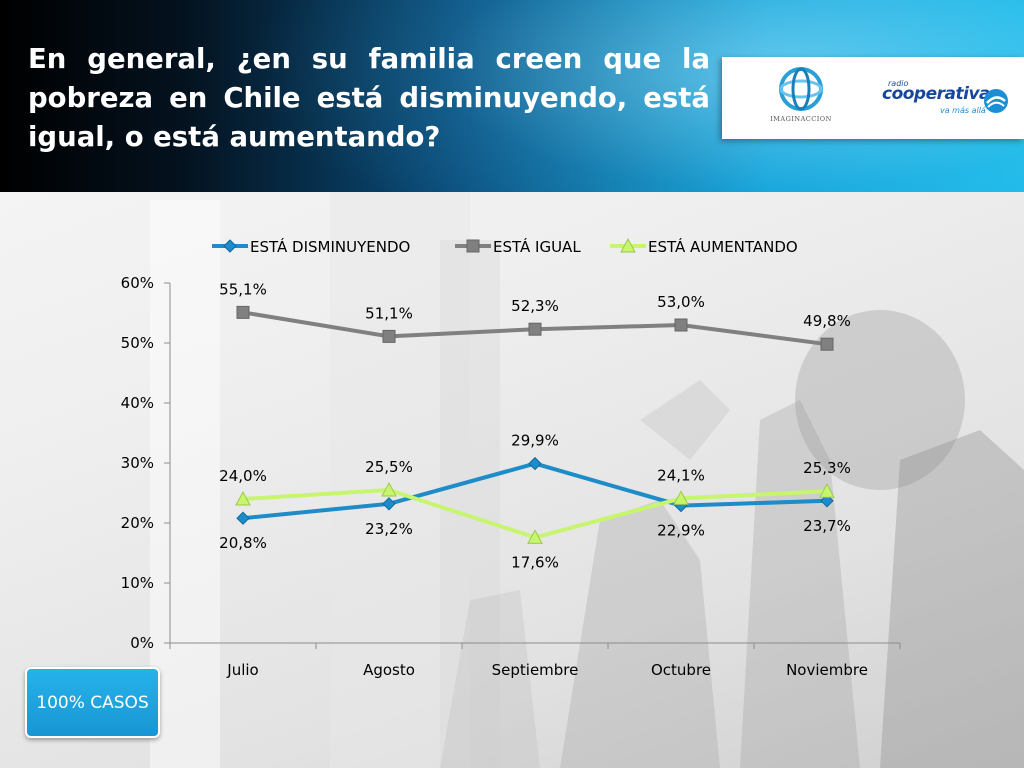  What do you see at coordinates (142, 643) in the screenshot?
I see `y-tick-label: 0%` at bounding box center [142, 643].